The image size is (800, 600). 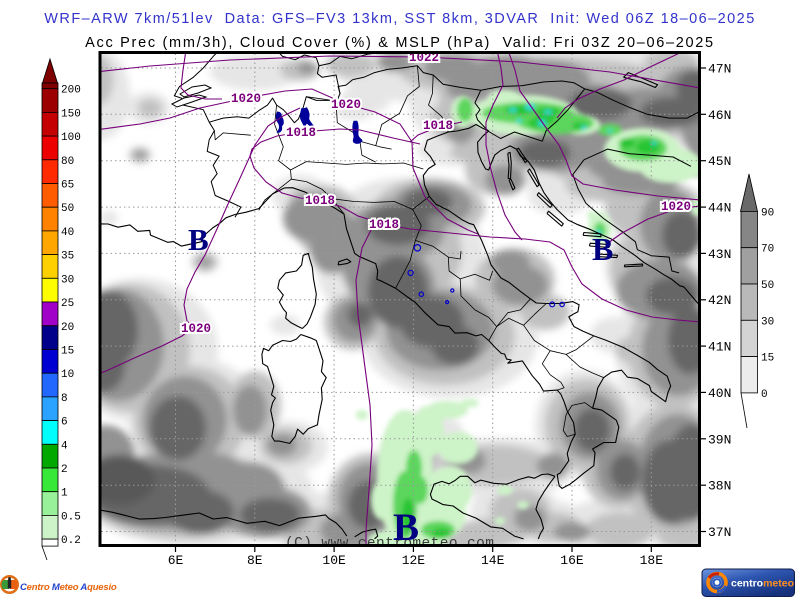 What do you see at coordinates (719, 486) in the screenshot?
I see `svg-text: 38N` at bounding box center [719, 486].